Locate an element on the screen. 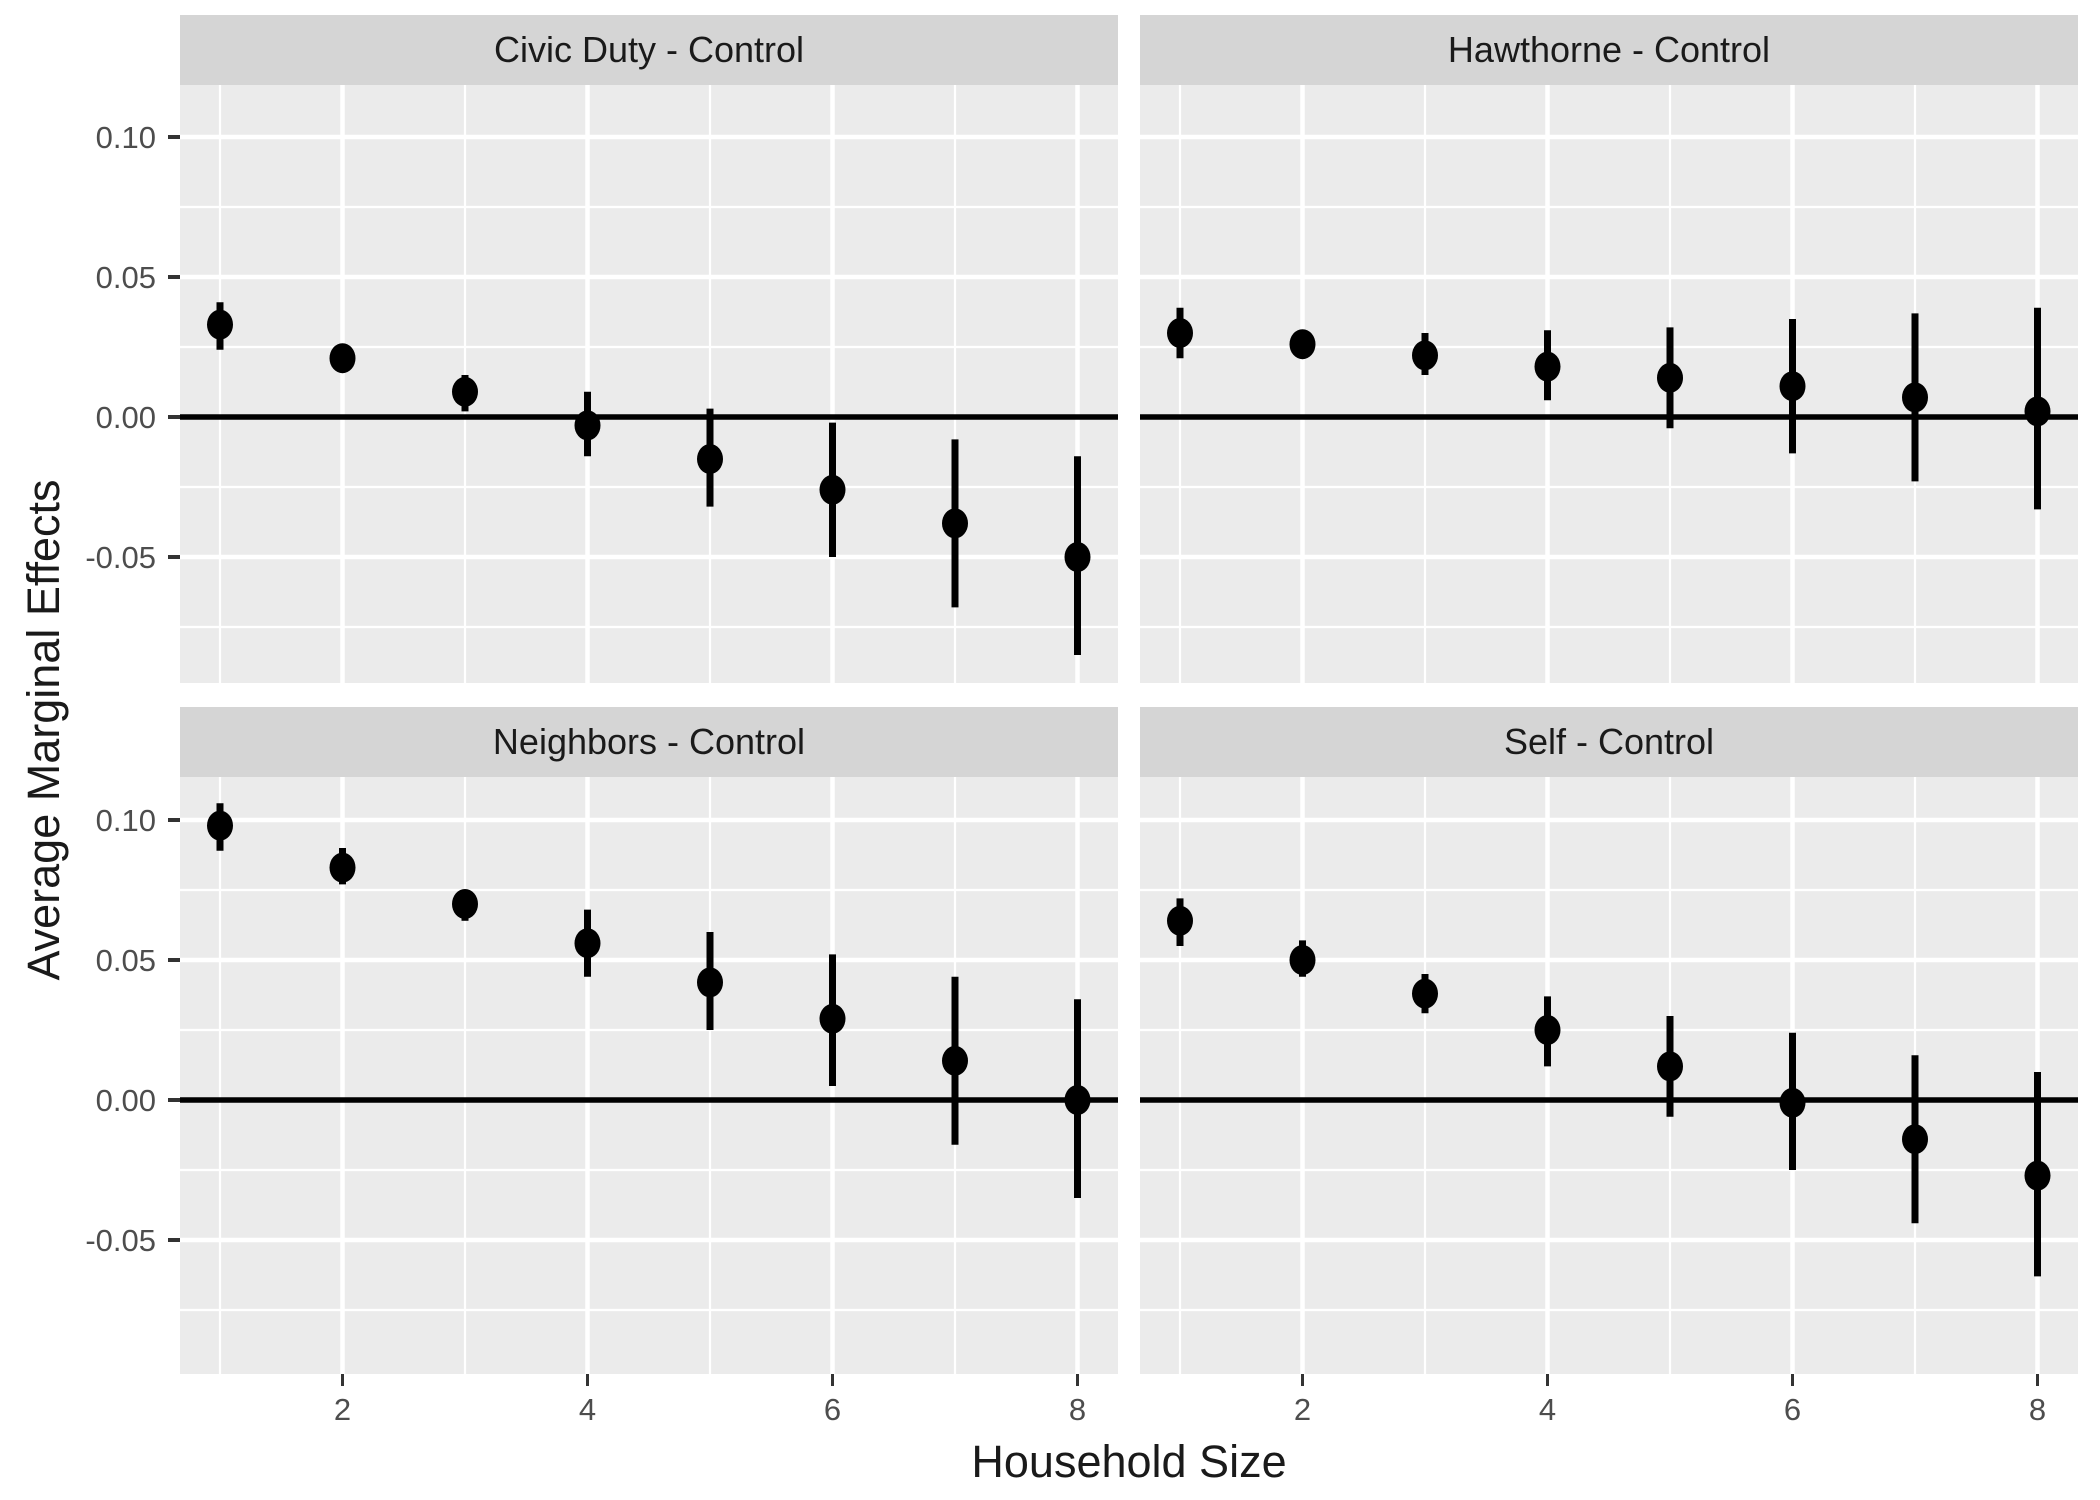 The height and width of the screenshot is (1500, 2100). facet-strip-neighbors: Neighbors - Control is located at coordinates (649, 742).